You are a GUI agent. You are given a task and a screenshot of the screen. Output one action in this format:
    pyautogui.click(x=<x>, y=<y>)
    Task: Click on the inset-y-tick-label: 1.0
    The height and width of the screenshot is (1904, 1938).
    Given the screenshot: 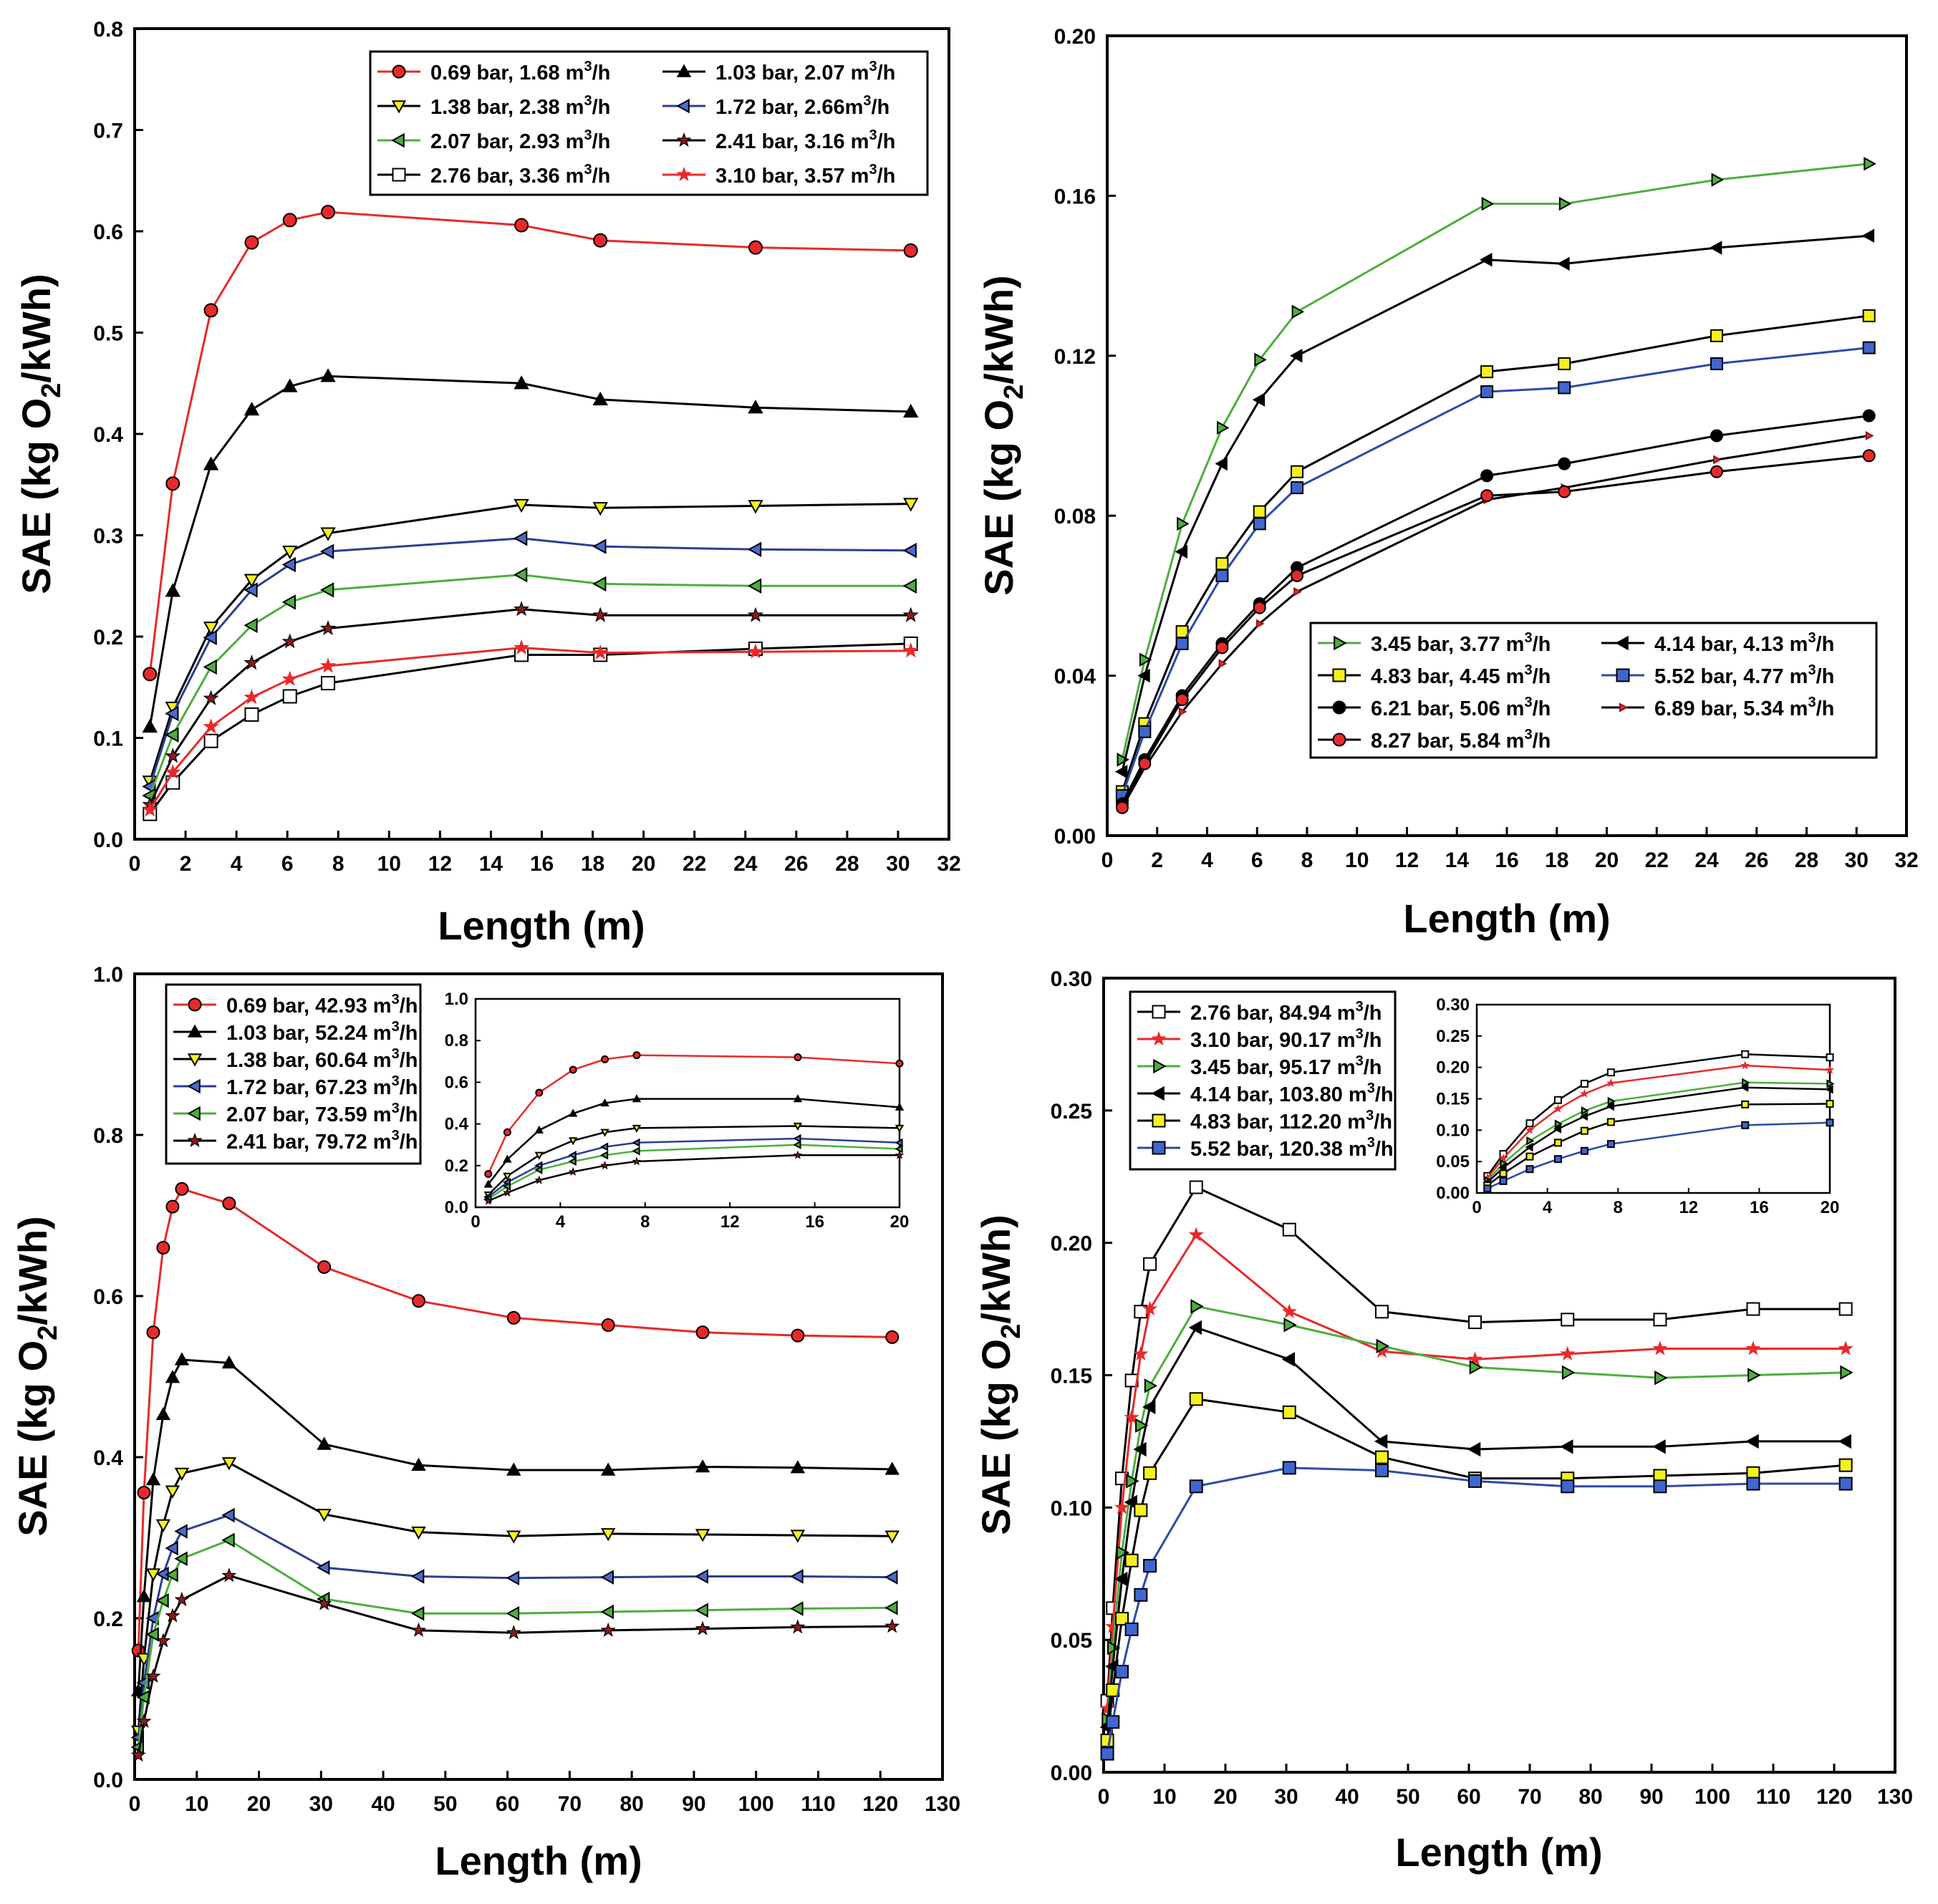 What is the action you would take?
    pyautogui.click(x=456, y=999)
    